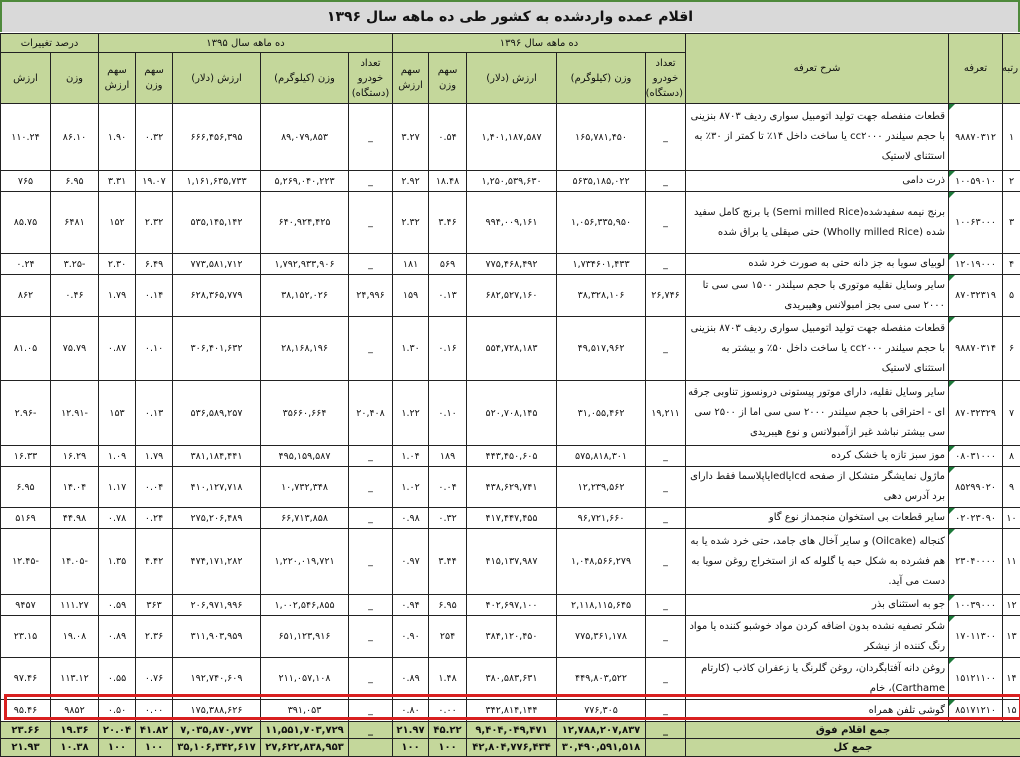 The image size is (1020, 757). What do you see at coordinates (75, 518) in the screenshot?
I see `change-weight-cell: ۴۴.۹۸` at bounding box center [75, 518].